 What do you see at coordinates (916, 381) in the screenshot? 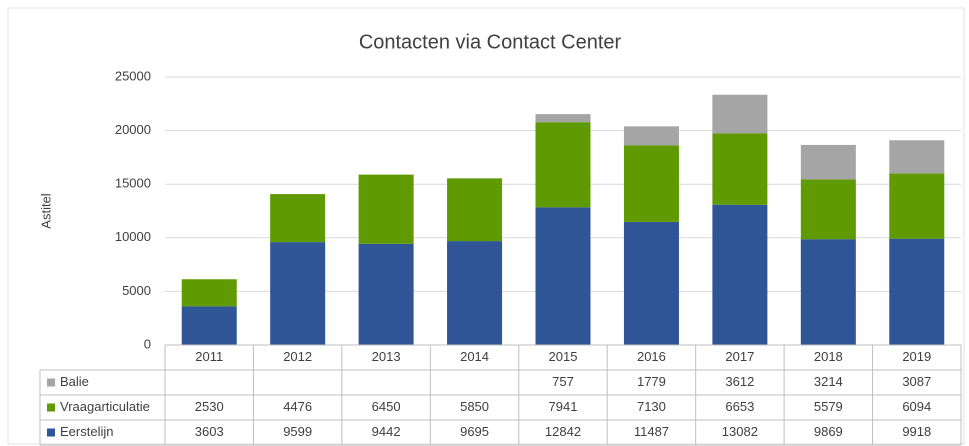
I see `table-value: 3087` at bounding box center [916, 381].